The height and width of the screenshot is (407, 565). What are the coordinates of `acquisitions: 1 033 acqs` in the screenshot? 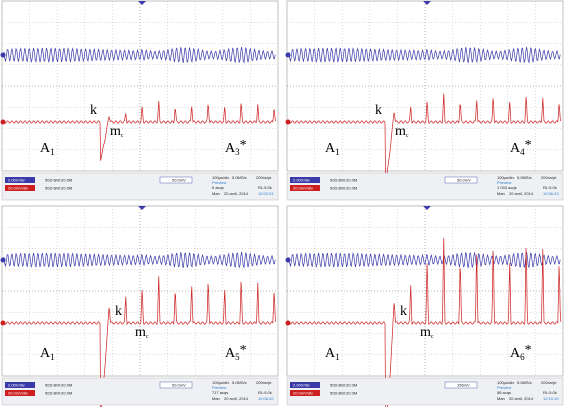 It's located at (507, 187).